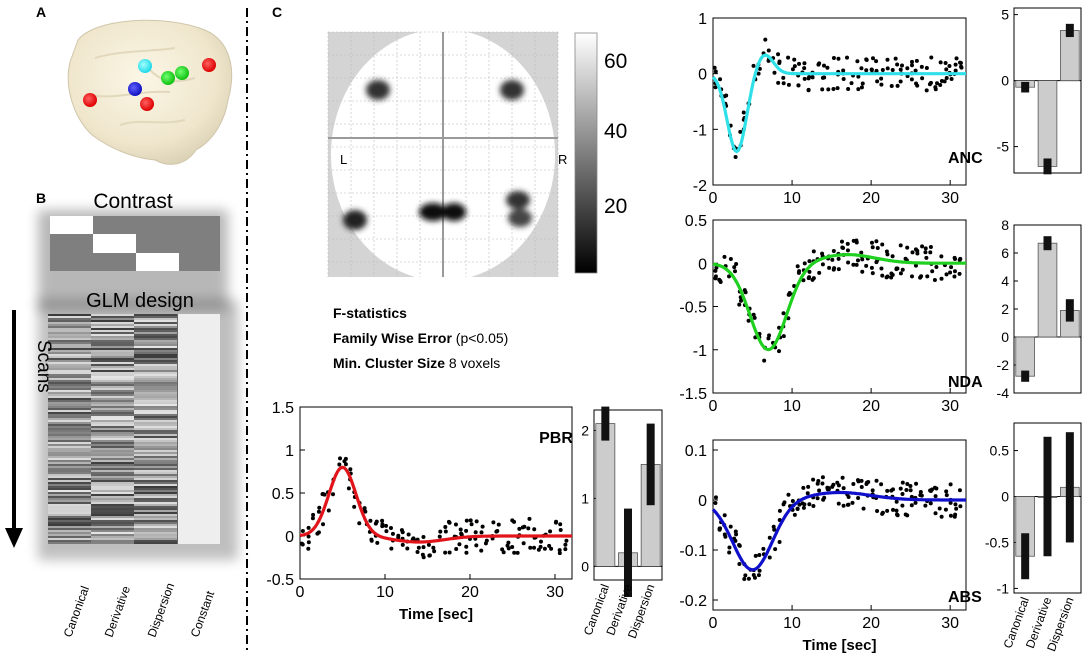 This screenshot has width=1084, height=660. Describe the element at coordinates (556, 438) in the screenshot. I see `response-label: PBR` at that location.